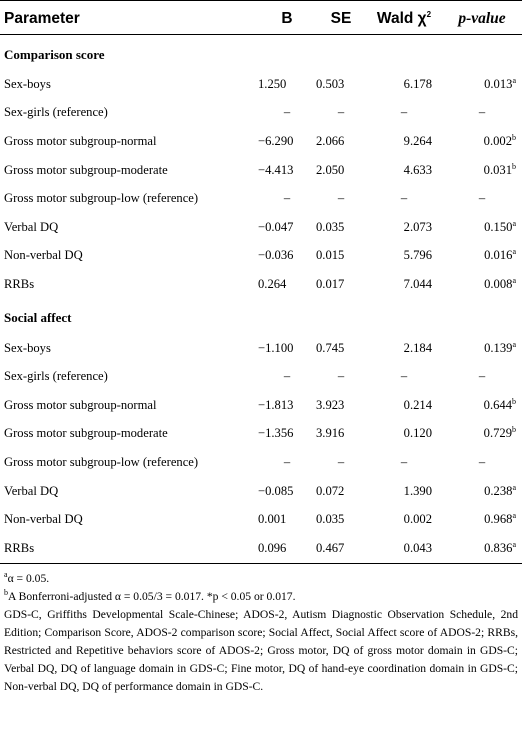  I want to click on row-se-value: 0.017, so click(330, 283).